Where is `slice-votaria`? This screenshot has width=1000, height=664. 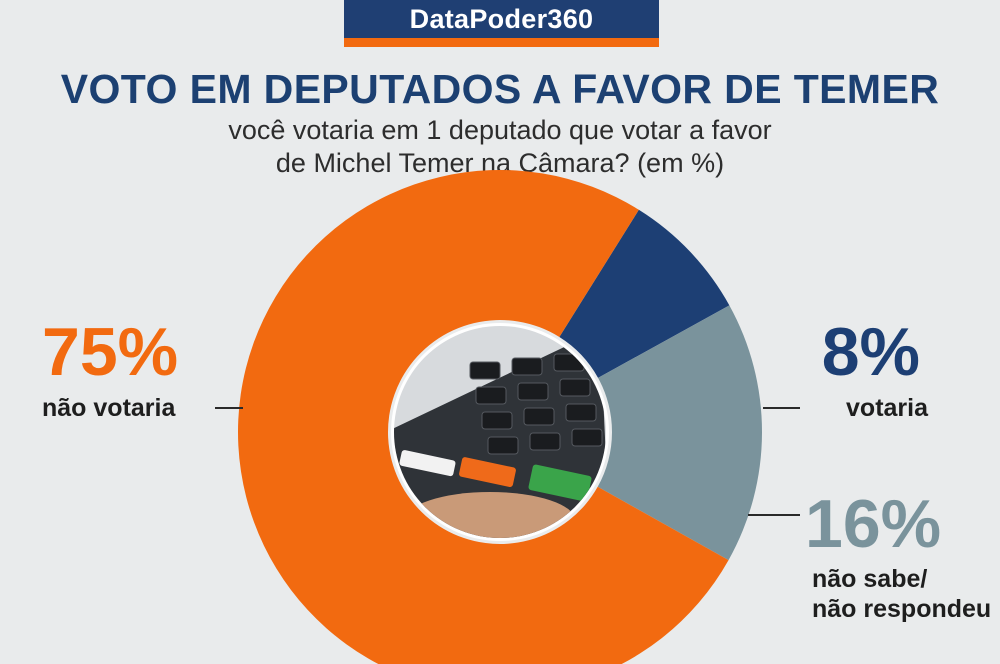
slice-votaria is located at coordinates (644, 293).